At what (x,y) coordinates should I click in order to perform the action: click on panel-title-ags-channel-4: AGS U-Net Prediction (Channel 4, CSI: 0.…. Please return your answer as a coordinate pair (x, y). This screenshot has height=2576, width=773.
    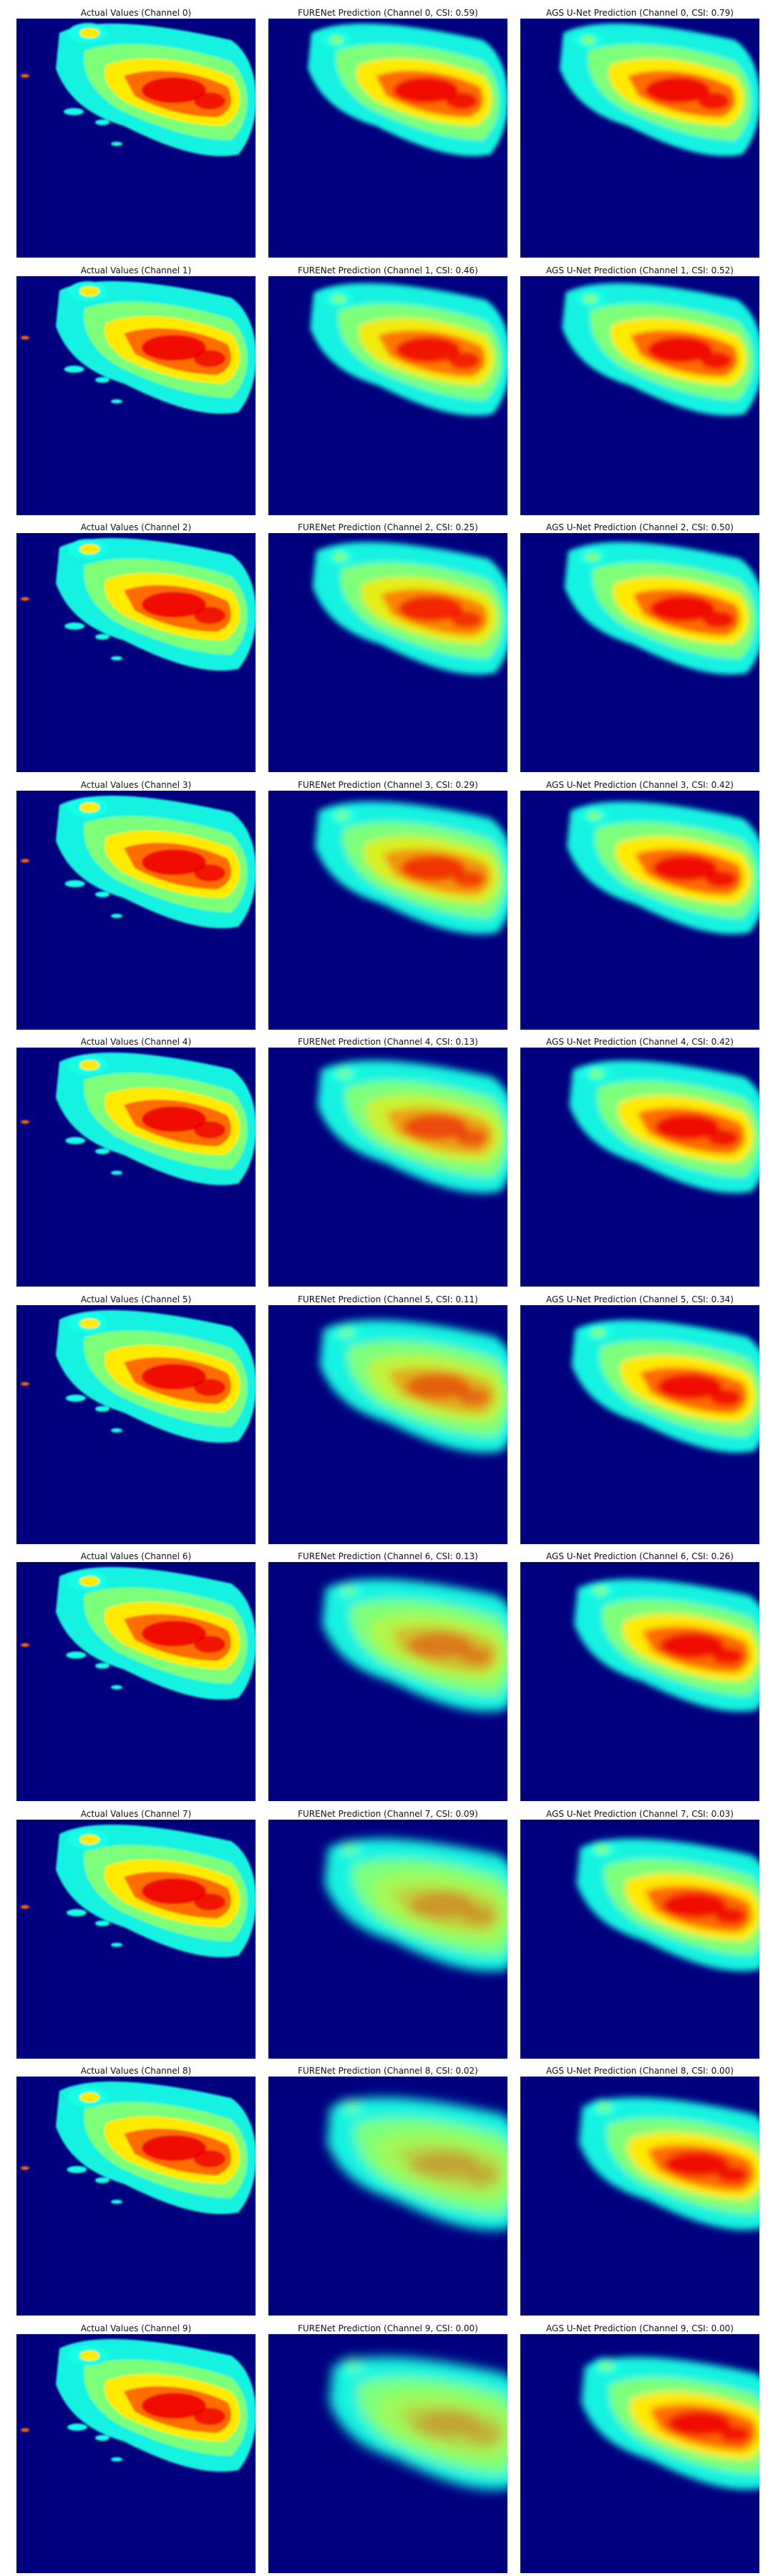
    Looking at the image, I should click on (640, 1042).